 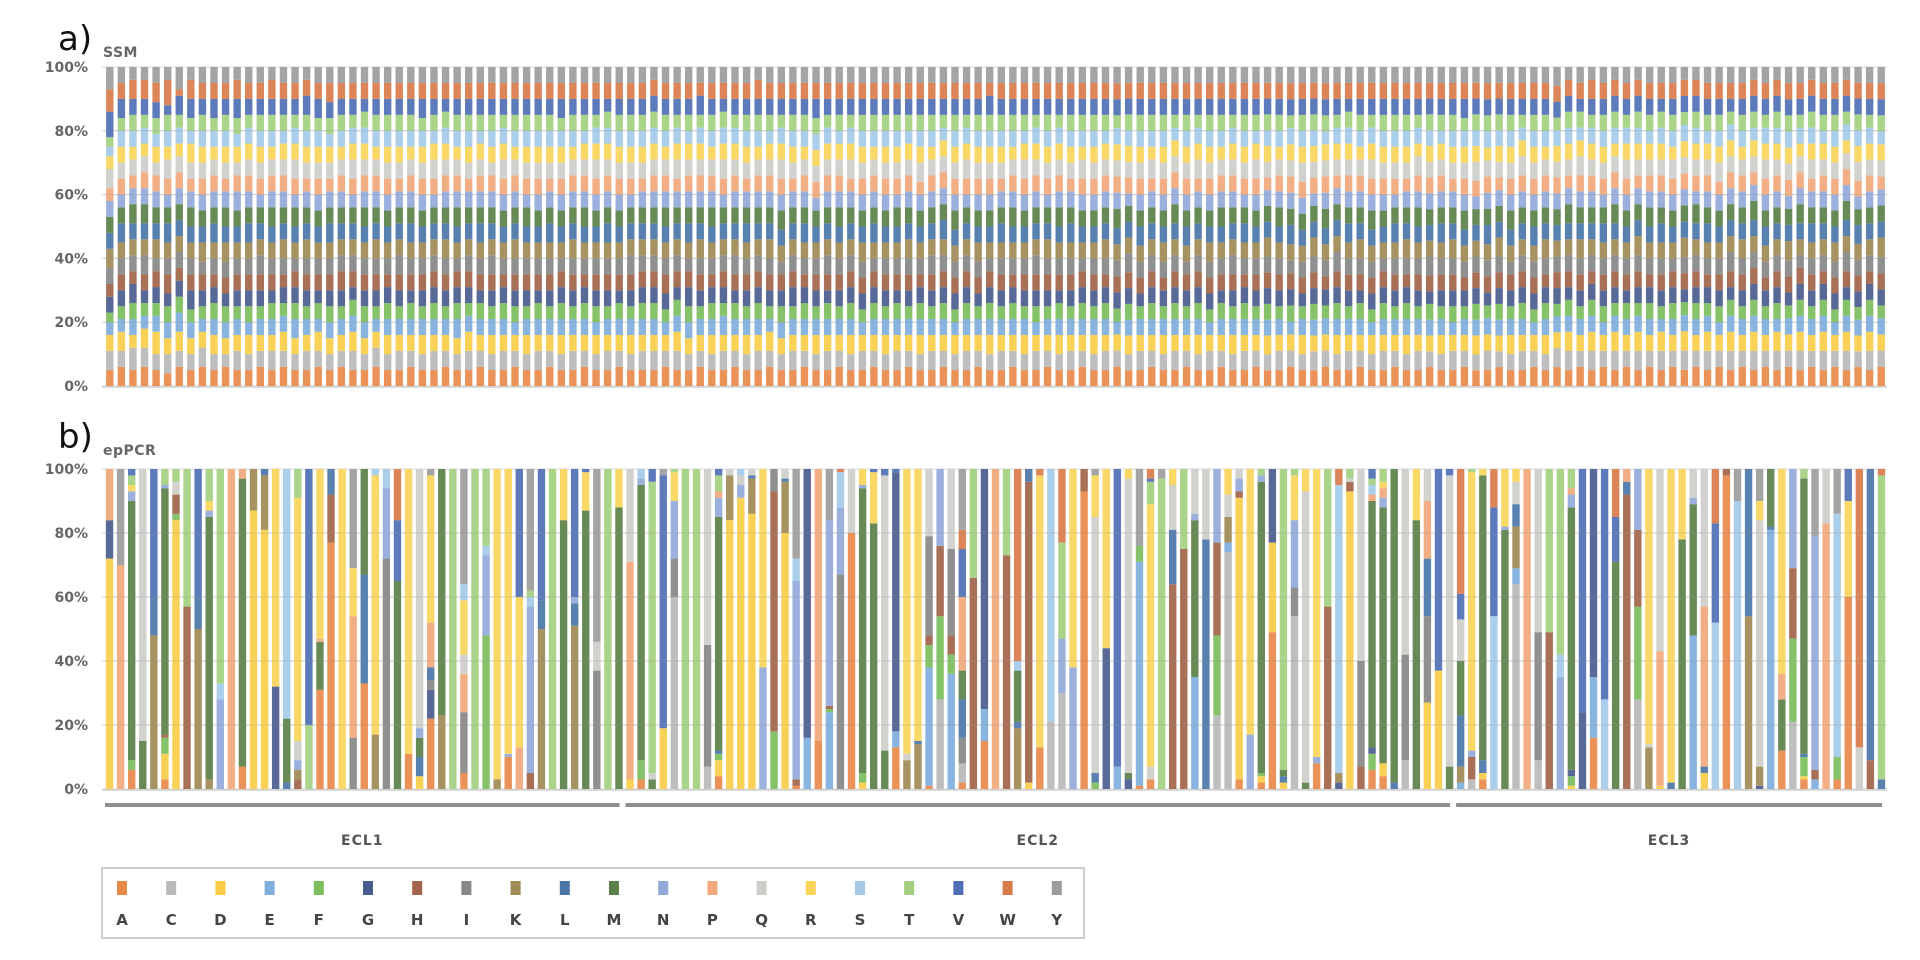 What do you see at coordinates (368, 905) in the screenshot?
I see `legend-item-G: G` at bounding box center [368, 905].